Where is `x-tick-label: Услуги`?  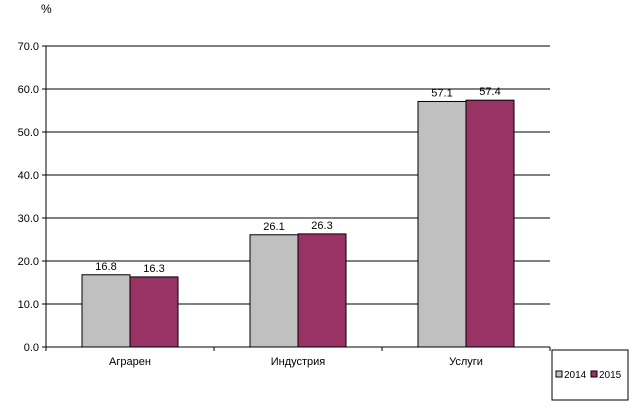 x-tick-label: Услуги is located at coordinates (466, 362).